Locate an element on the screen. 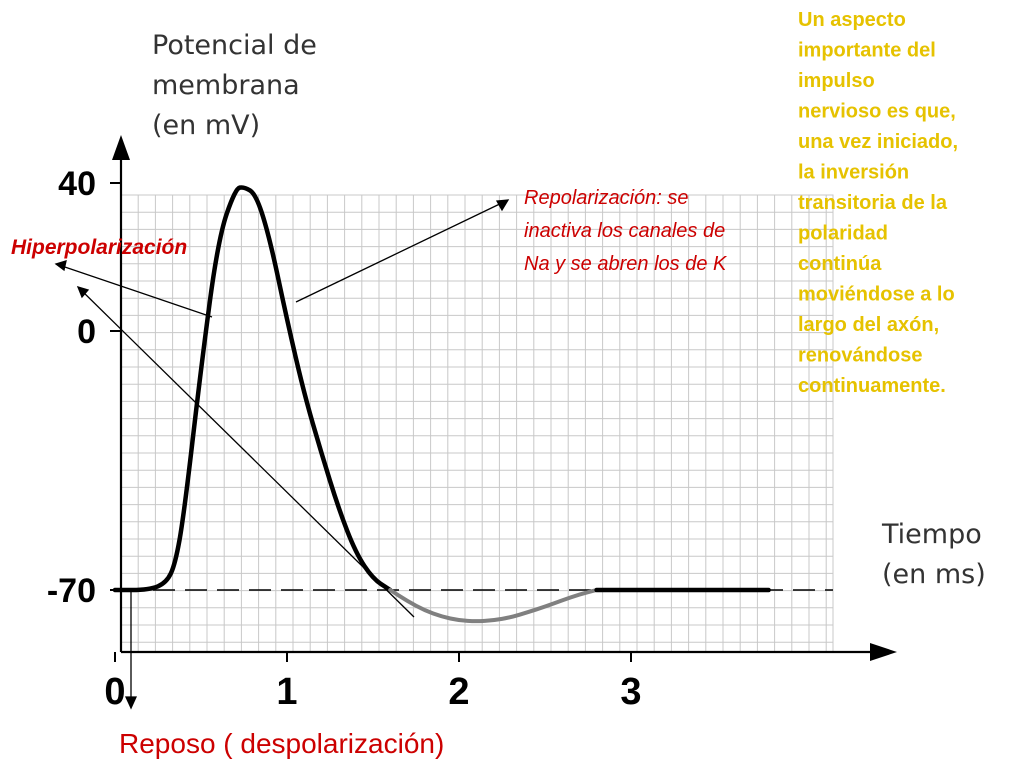  y-tick-label: 0 is located at coordinates (86, 332).